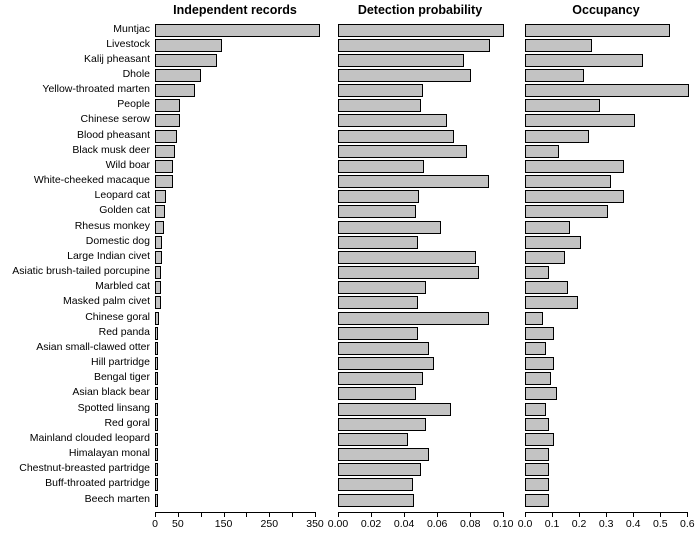 Image resolution: width=700 pixels, height=536 pixels. Describe the element at coordinates (106, 301) in the screenshot. I see `species-label: Masked palm civet` at that location.